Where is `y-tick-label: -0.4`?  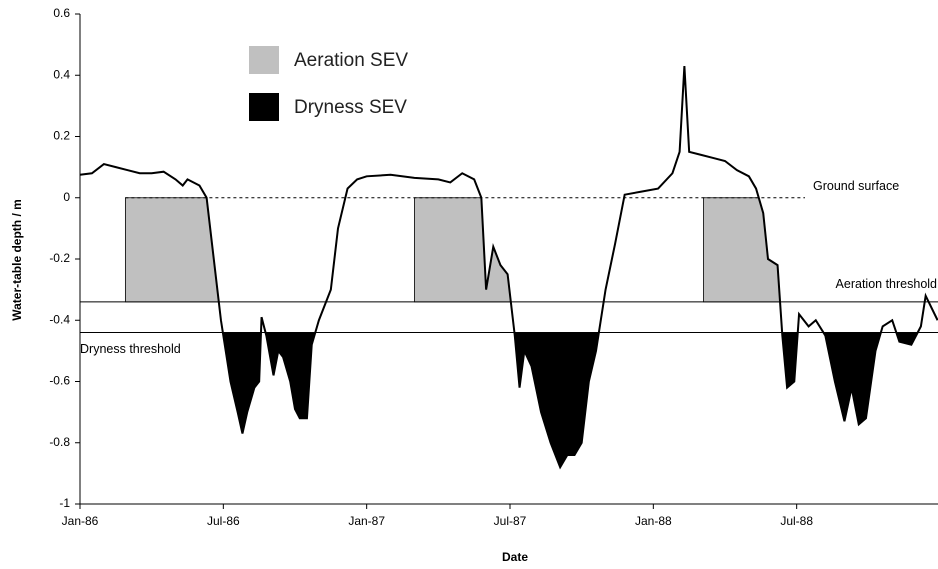 y-tick-label: -0.4 is located at coordinates (59, 319).